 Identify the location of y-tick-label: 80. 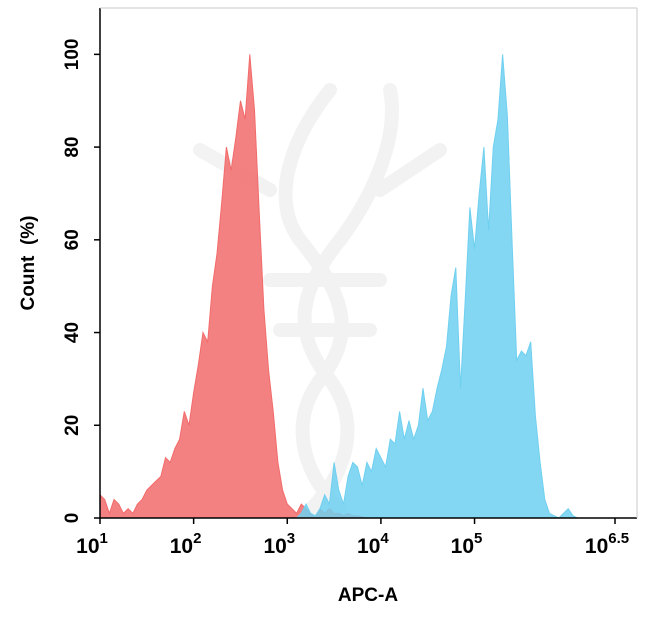
(72, 147).